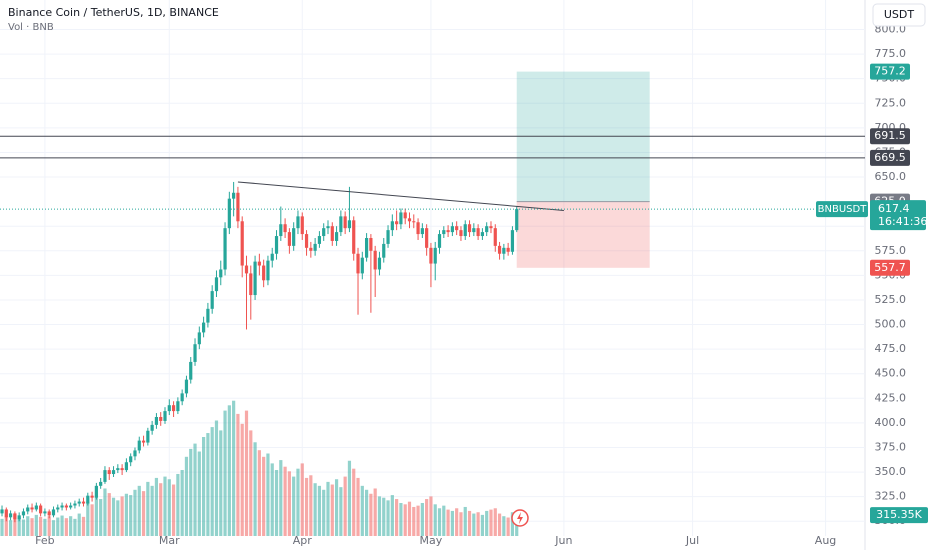  What do you see at coordinates (891, 422) in the screenshot?
I see `y-tick-label: 400.0` at bounding box center [891, 422].